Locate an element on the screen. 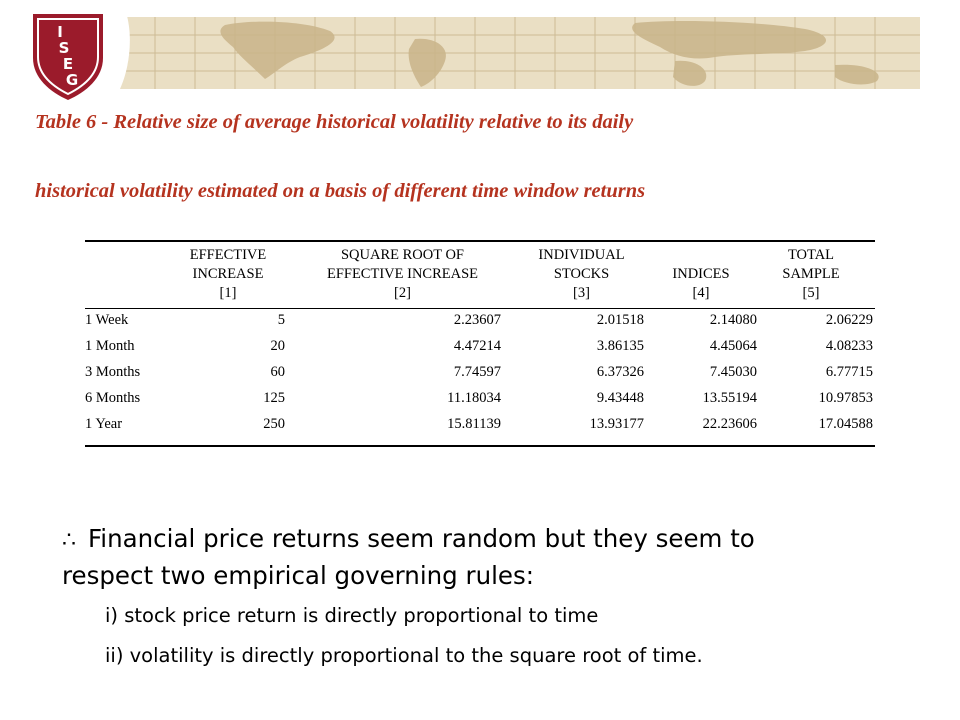 The image size is (960, 720). cell-total-sample: 6.77715 is located at coordinates (849, 372).